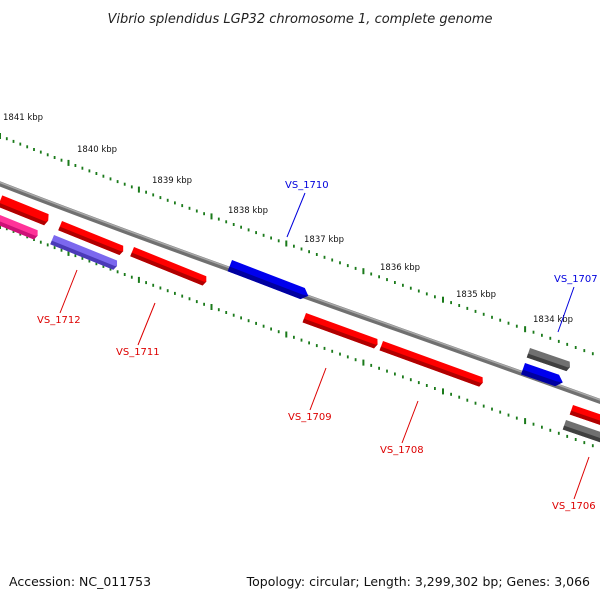 The height and width of the screenshot is (600, 600). I want to click on gene-label-vs1712: VS_1712, so click(59, 320).